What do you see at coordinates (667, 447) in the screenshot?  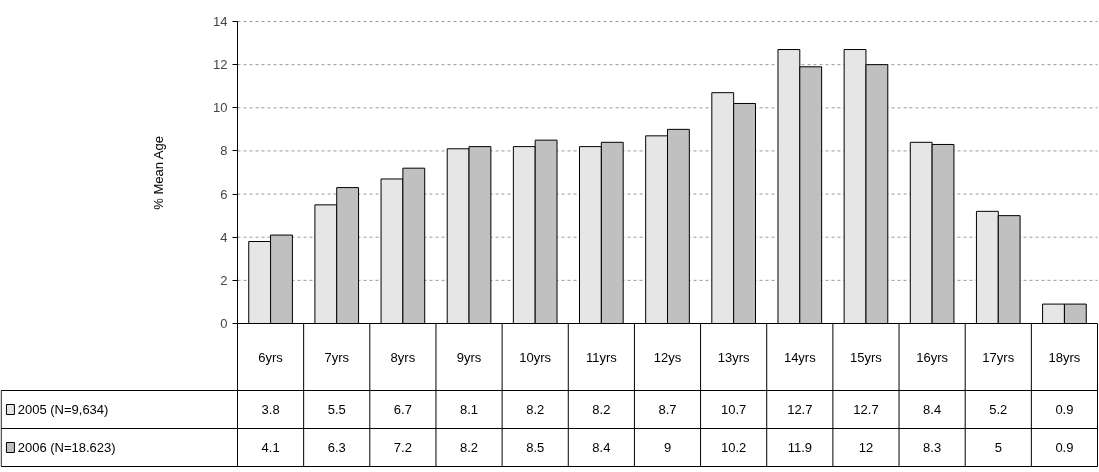 I see `data-label: 9` at bounding box center [667, 447].